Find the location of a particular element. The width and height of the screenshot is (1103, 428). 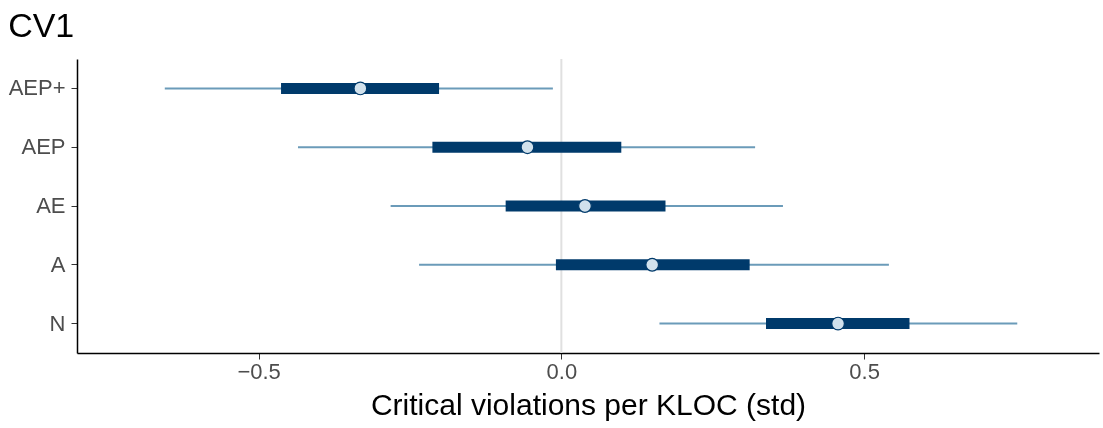

x-tick-label: 0.5 is located at coordinates (864, 371).